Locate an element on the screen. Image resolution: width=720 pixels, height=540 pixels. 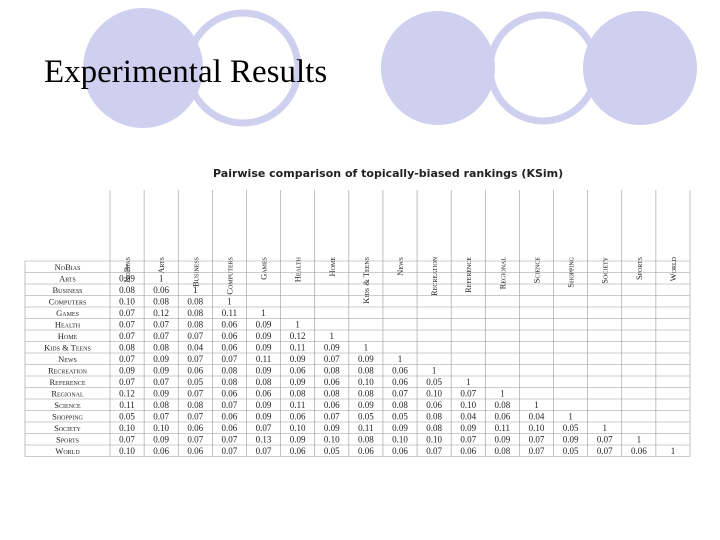
column-header: Business is located at coordinates (195, 272).